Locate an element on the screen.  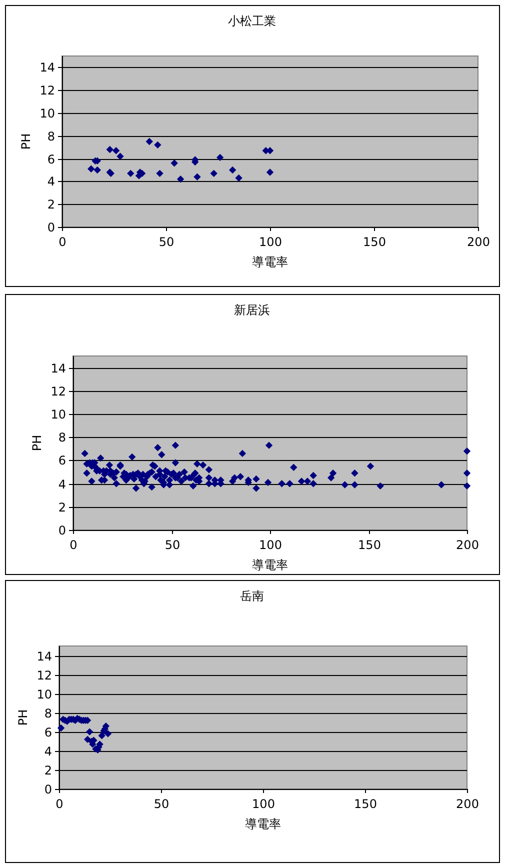
chart-title: 岳南 is located at coordinates (252, 596).